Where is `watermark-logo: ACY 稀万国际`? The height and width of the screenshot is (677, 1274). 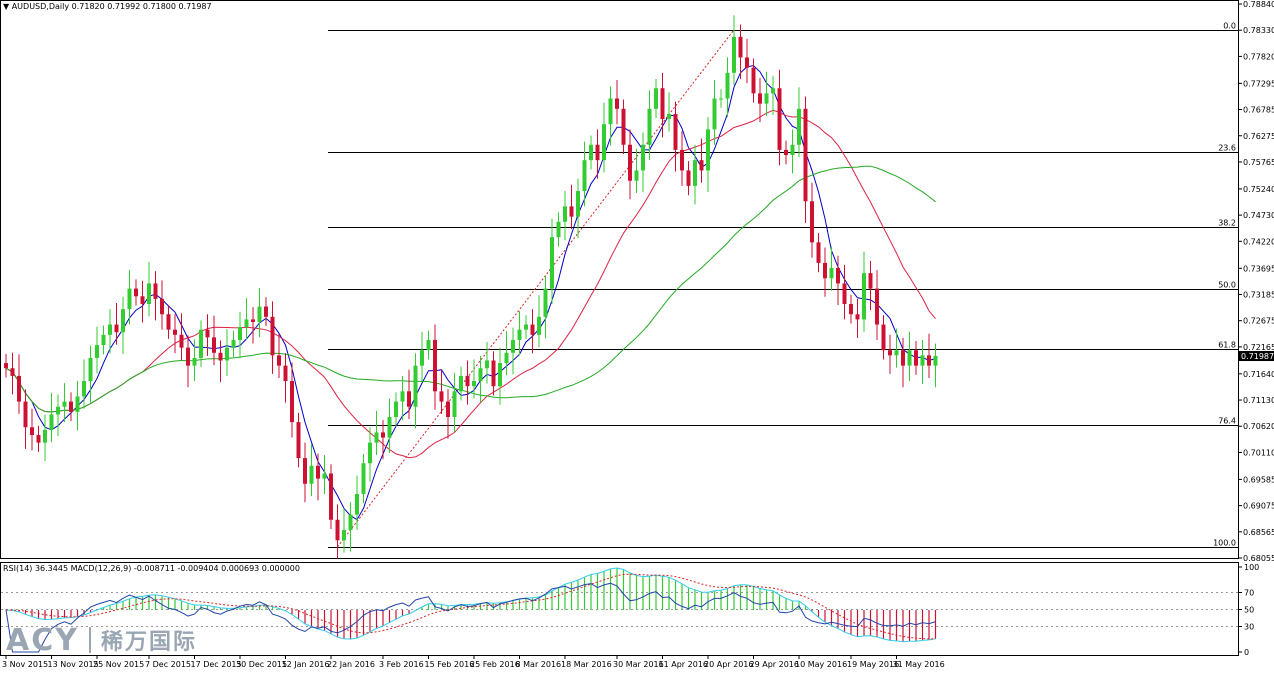
watermark-logo: ACY 稀万国际 is located at coordinates (101, 640).